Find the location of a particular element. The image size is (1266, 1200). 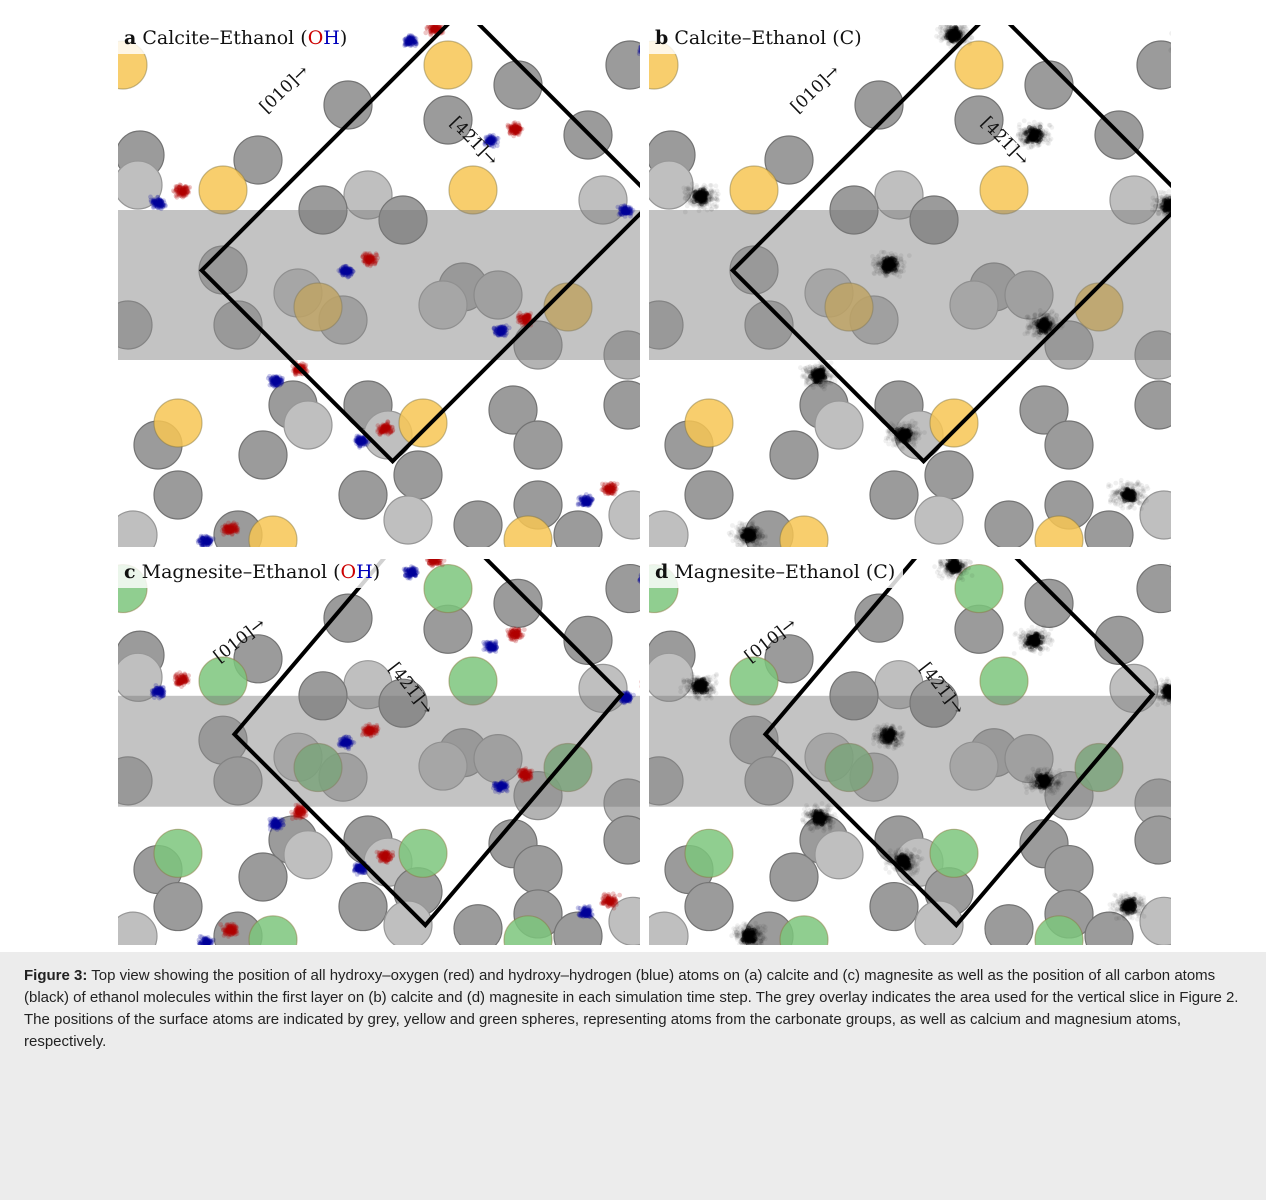

panel-a-label: a Calcite–Ethanol (OH) is located at coordinates (237, 39).